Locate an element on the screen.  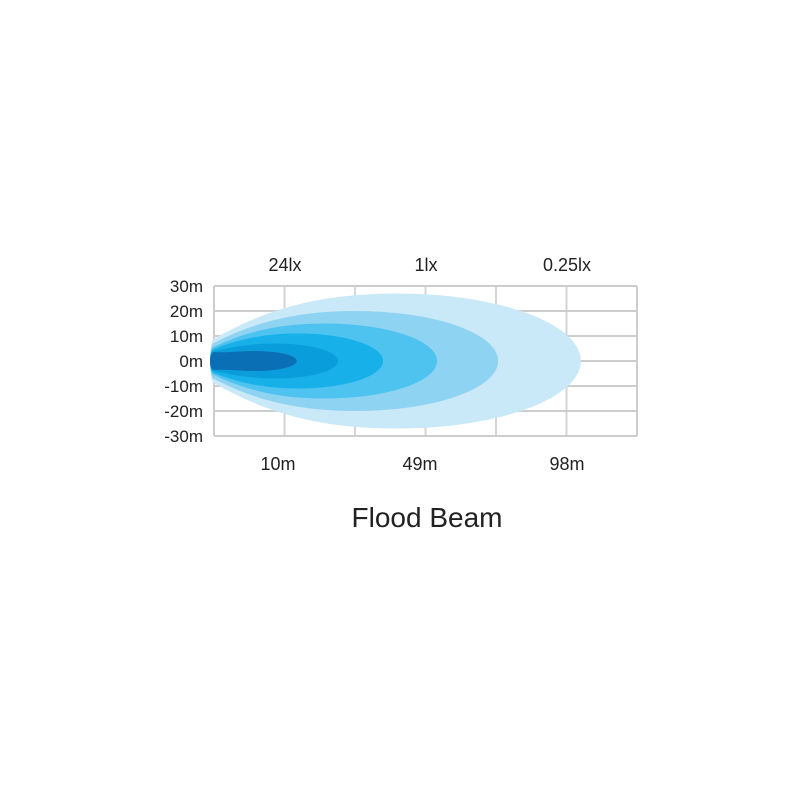
y-tick-minus30: -30m is located at coordinates (183, 436).